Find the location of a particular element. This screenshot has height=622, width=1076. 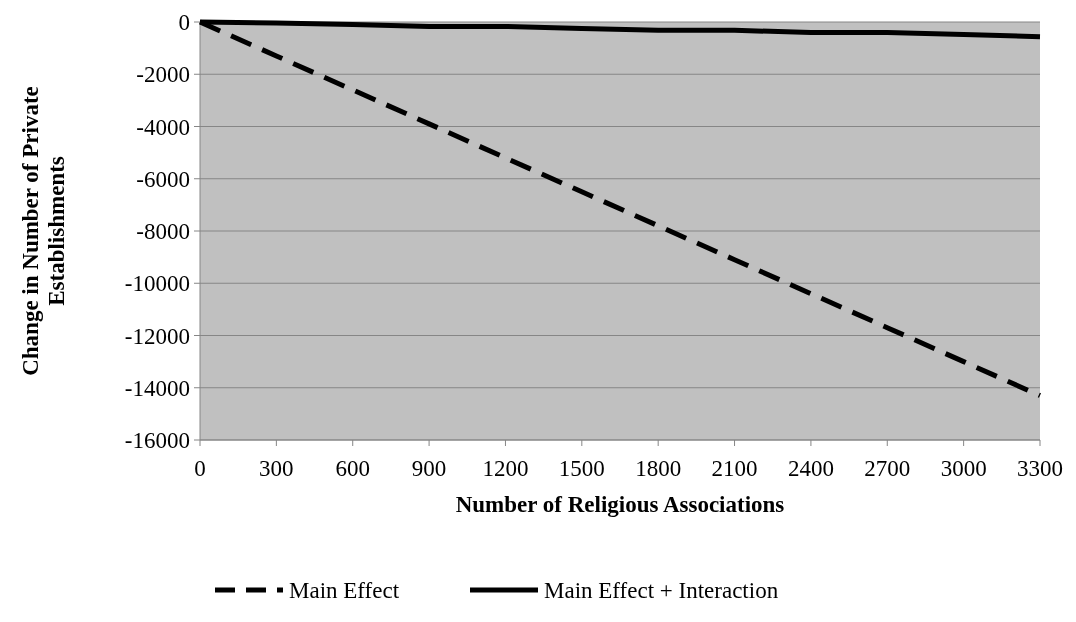

y-tick-label: 0 is located at coordinates (184, 23).